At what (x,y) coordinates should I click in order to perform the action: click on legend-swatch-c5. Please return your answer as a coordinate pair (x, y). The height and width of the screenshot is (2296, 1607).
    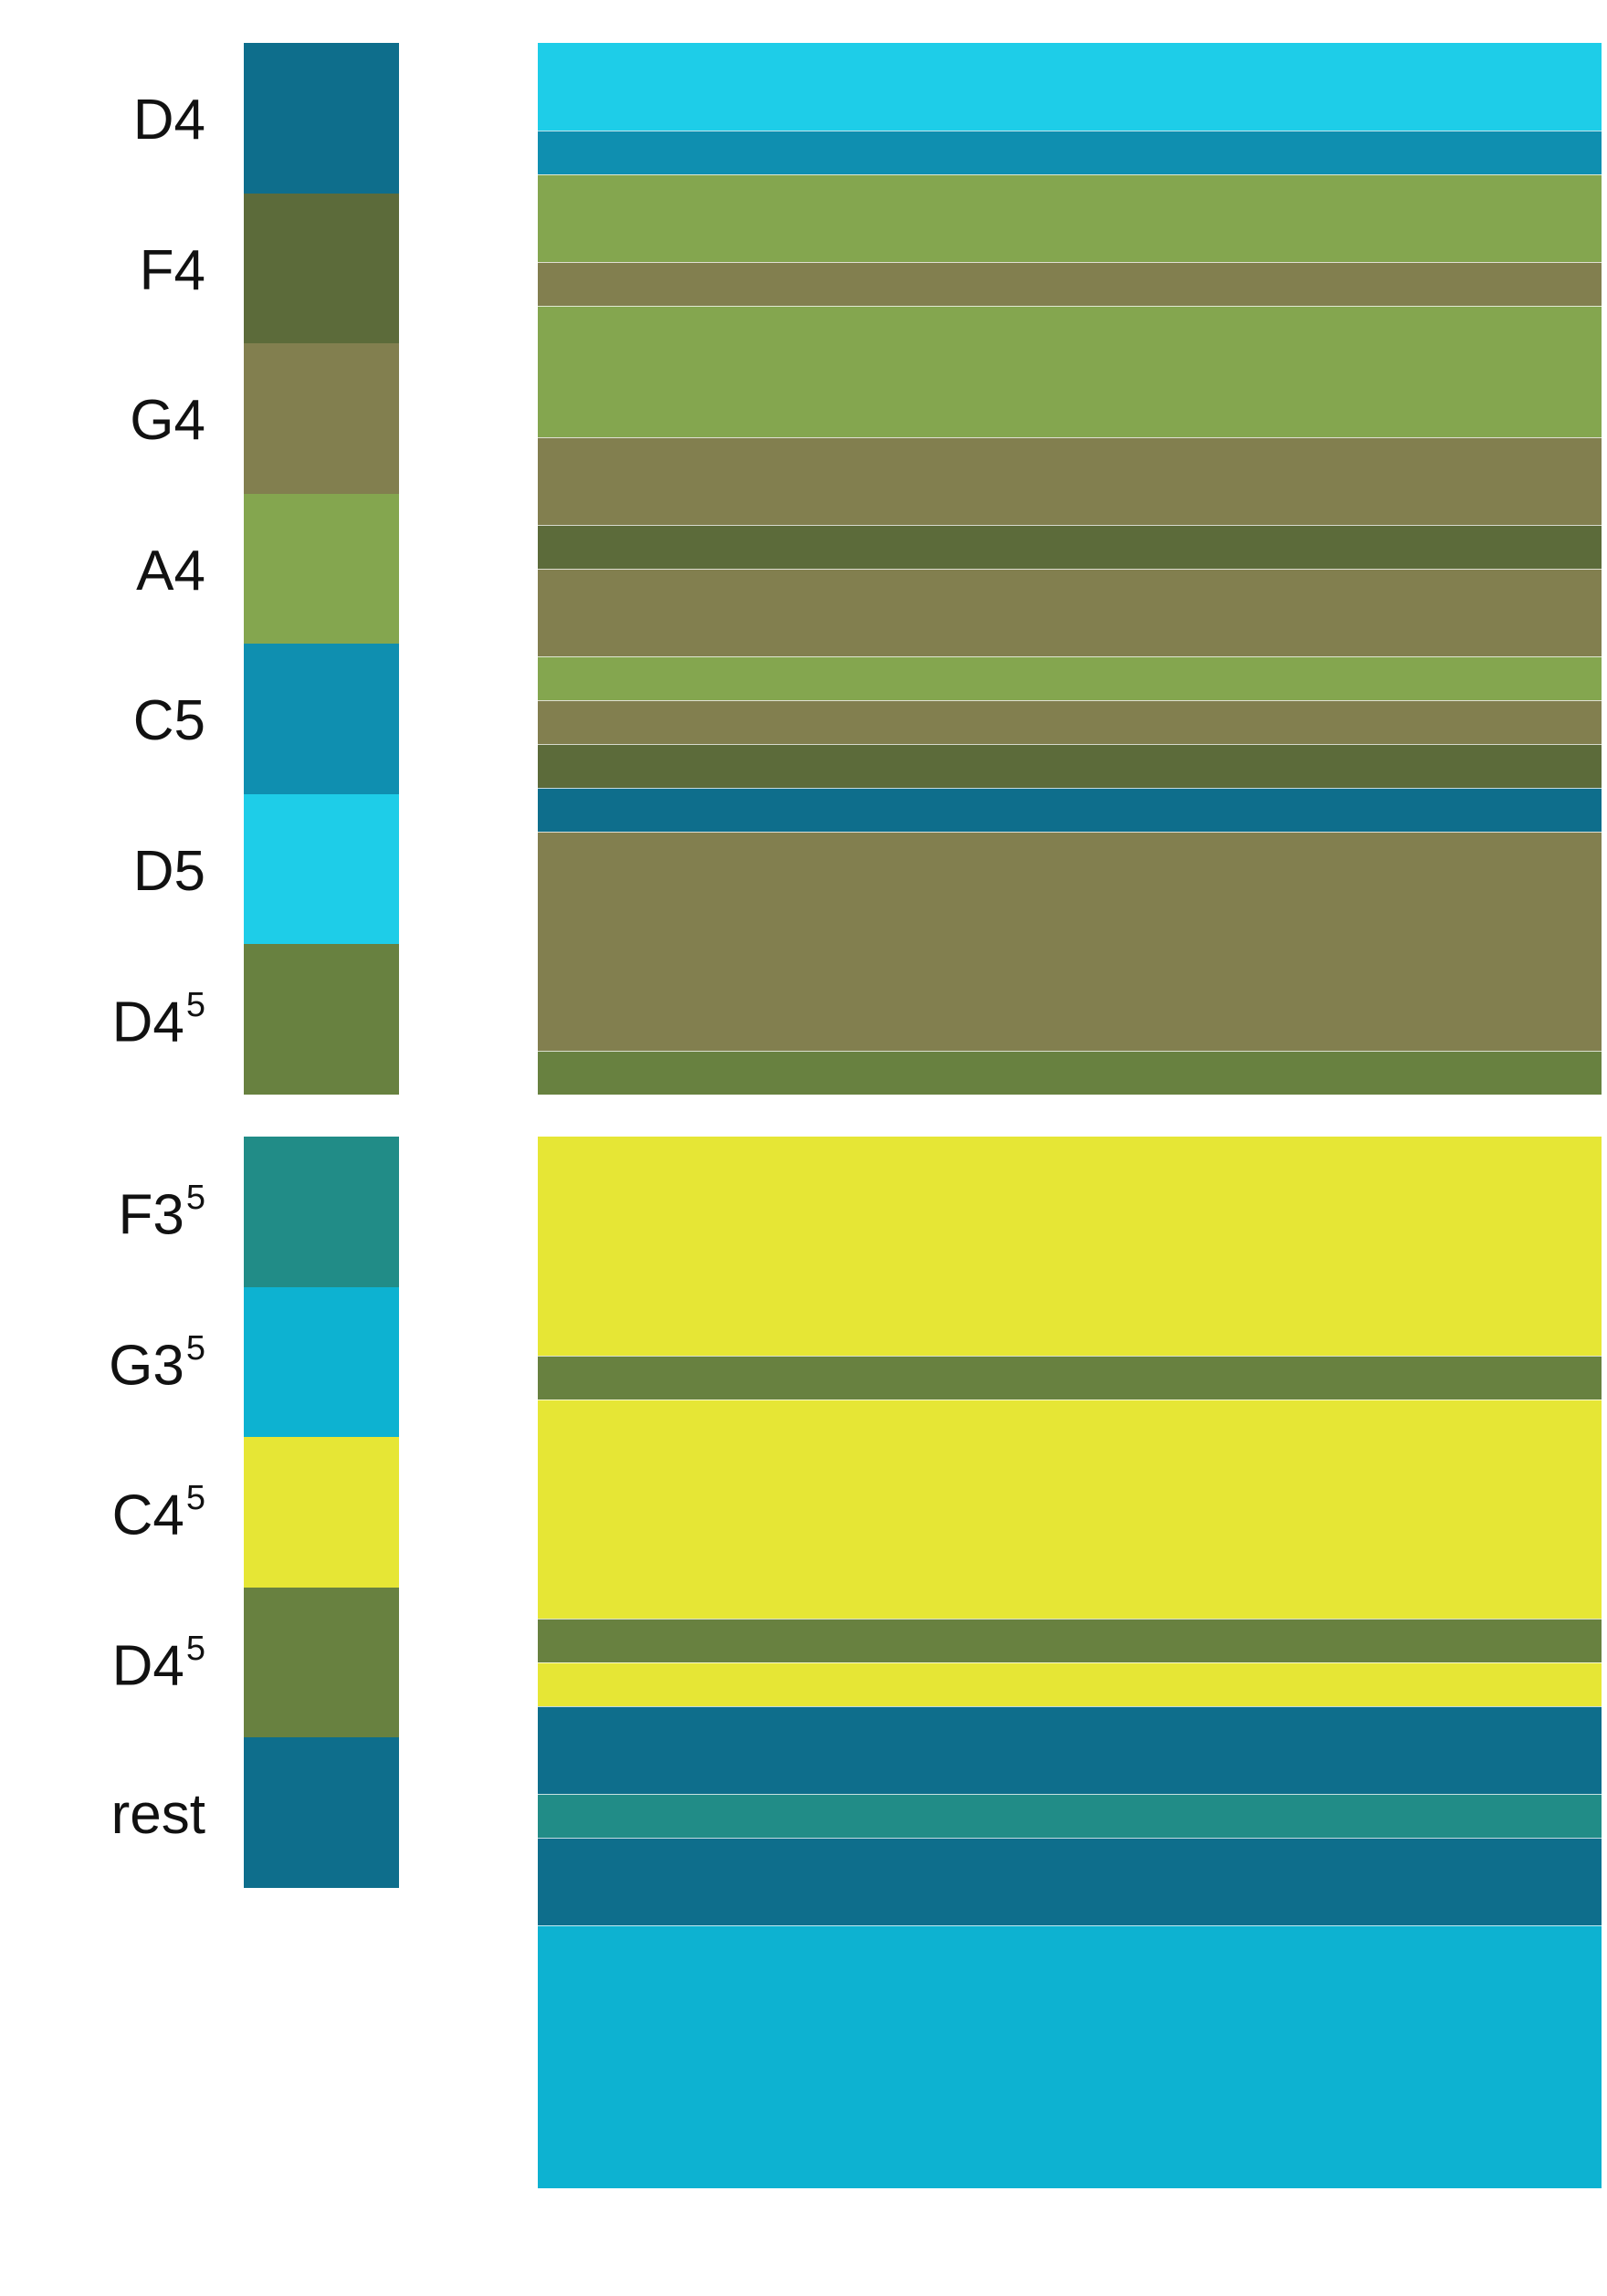
    Looking at the image, I should click on (321, 719).